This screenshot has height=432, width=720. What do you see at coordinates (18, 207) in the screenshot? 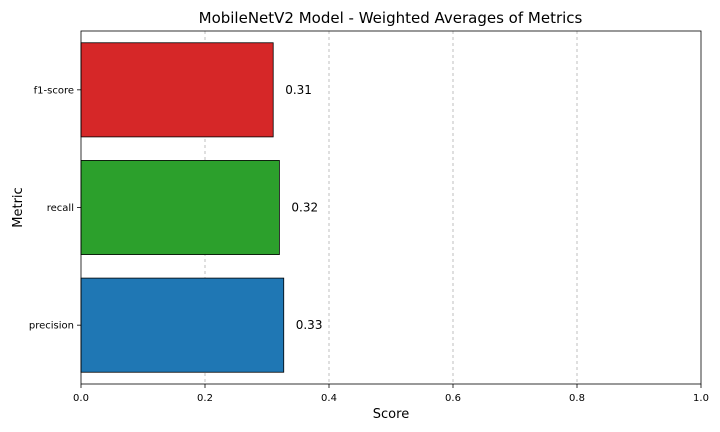
I see `y-axis-label: Metric` at bounding box center [18, 207].